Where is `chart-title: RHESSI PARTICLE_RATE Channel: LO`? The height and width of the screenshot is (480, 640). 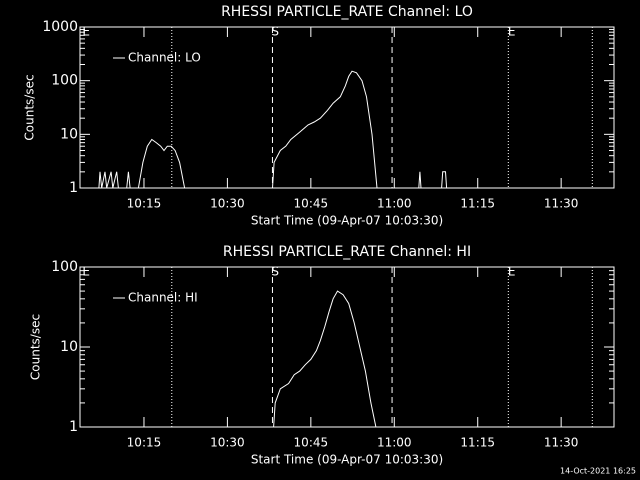
chart-title: RHESSI PARTICLE_RATE Channel: LO is located at coordinates (347, 12).